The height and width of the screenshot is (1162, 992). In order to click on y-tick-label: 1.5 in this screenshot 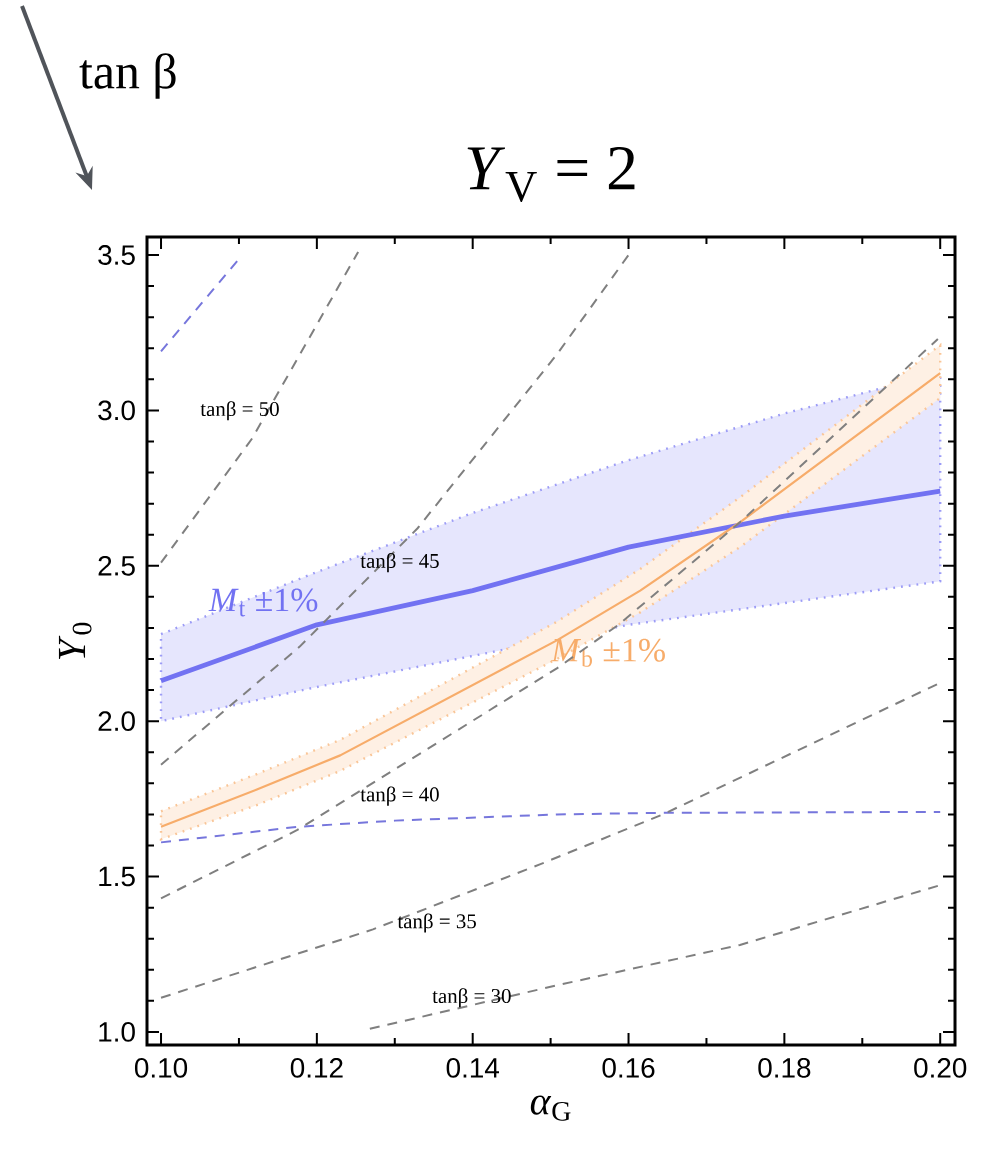, I will do `click(117, 876)`.